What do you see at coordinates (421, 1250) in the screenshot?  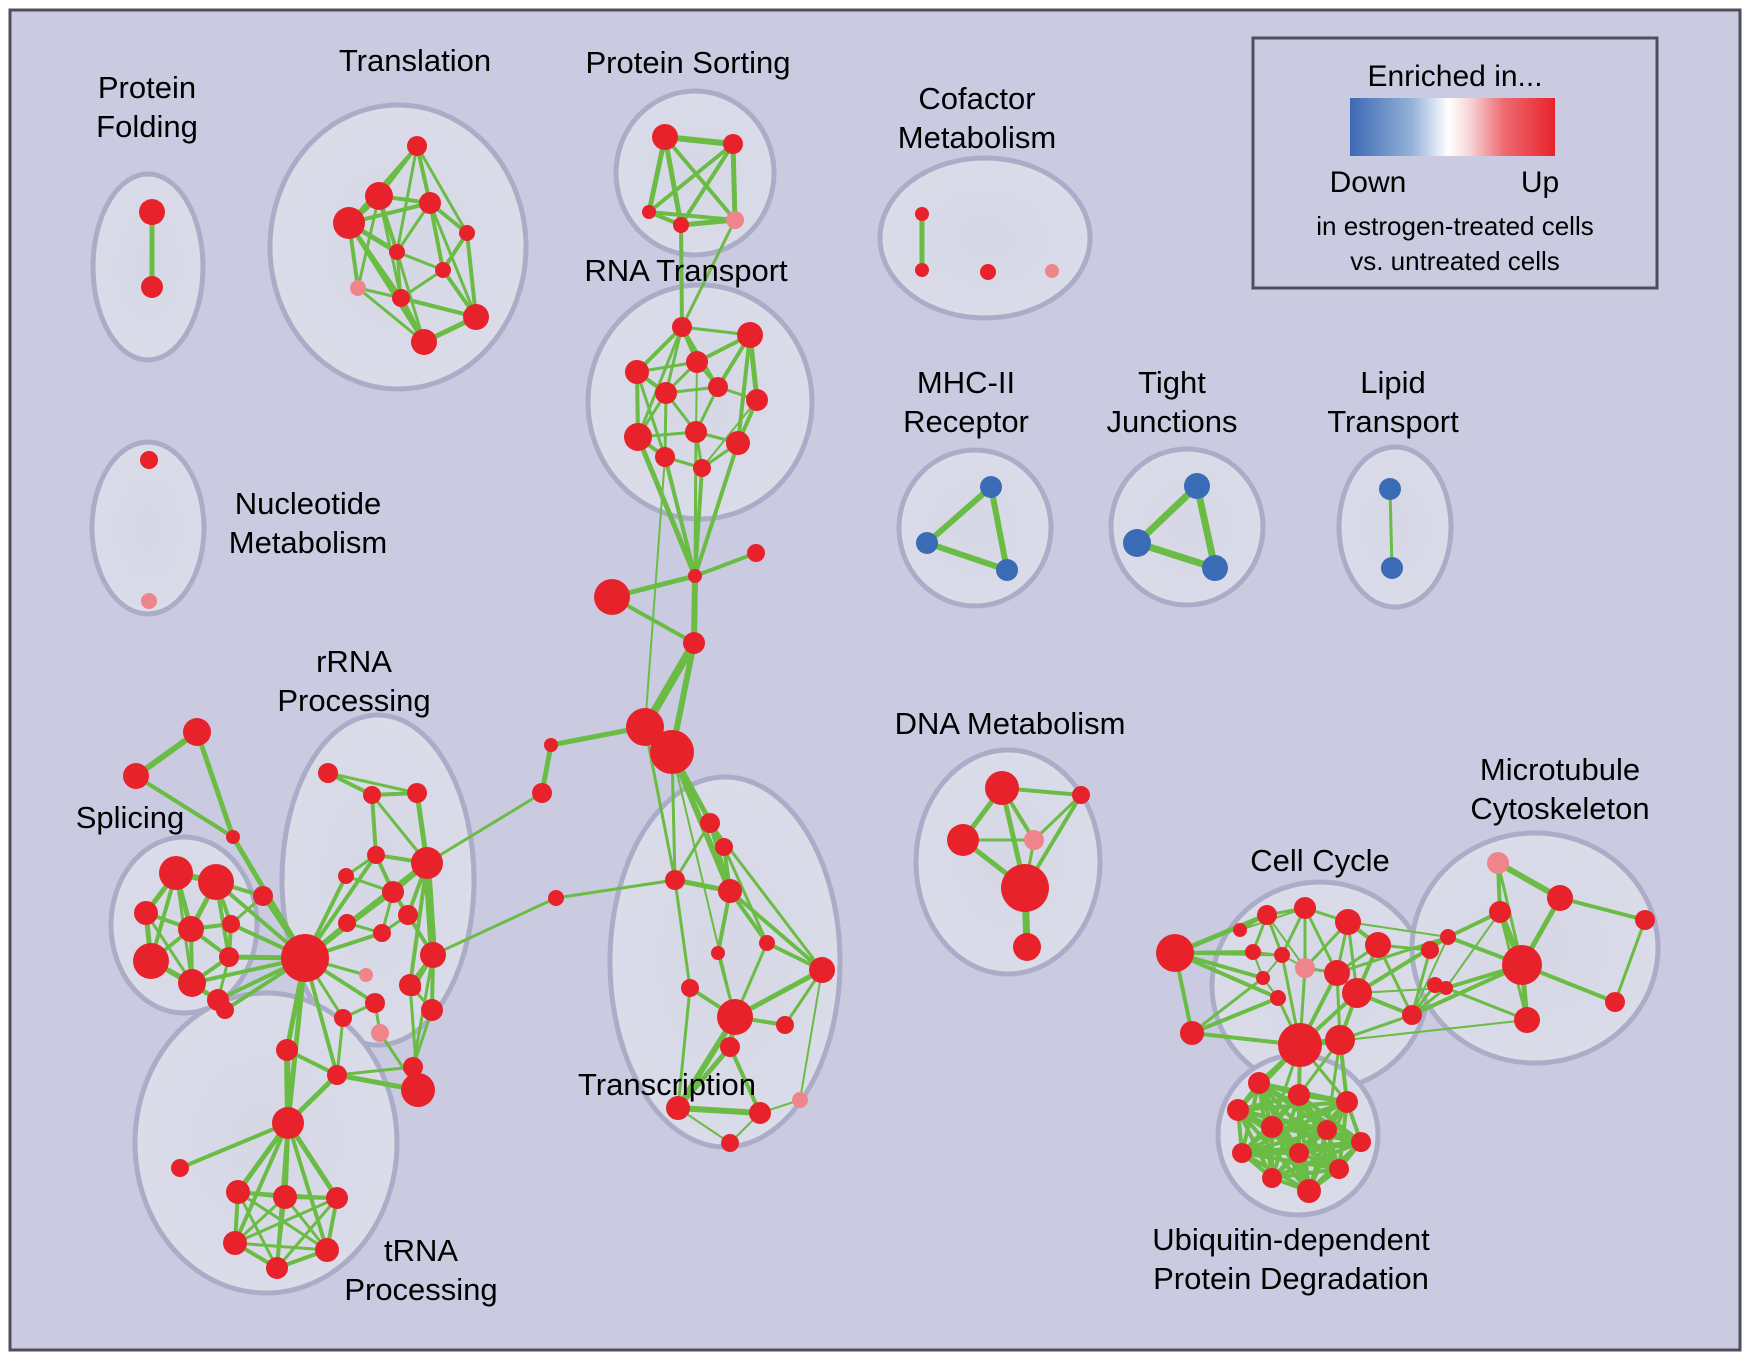 I see `cluster-label-trna-processing: tRNA` at bounding box center [421, 1250].